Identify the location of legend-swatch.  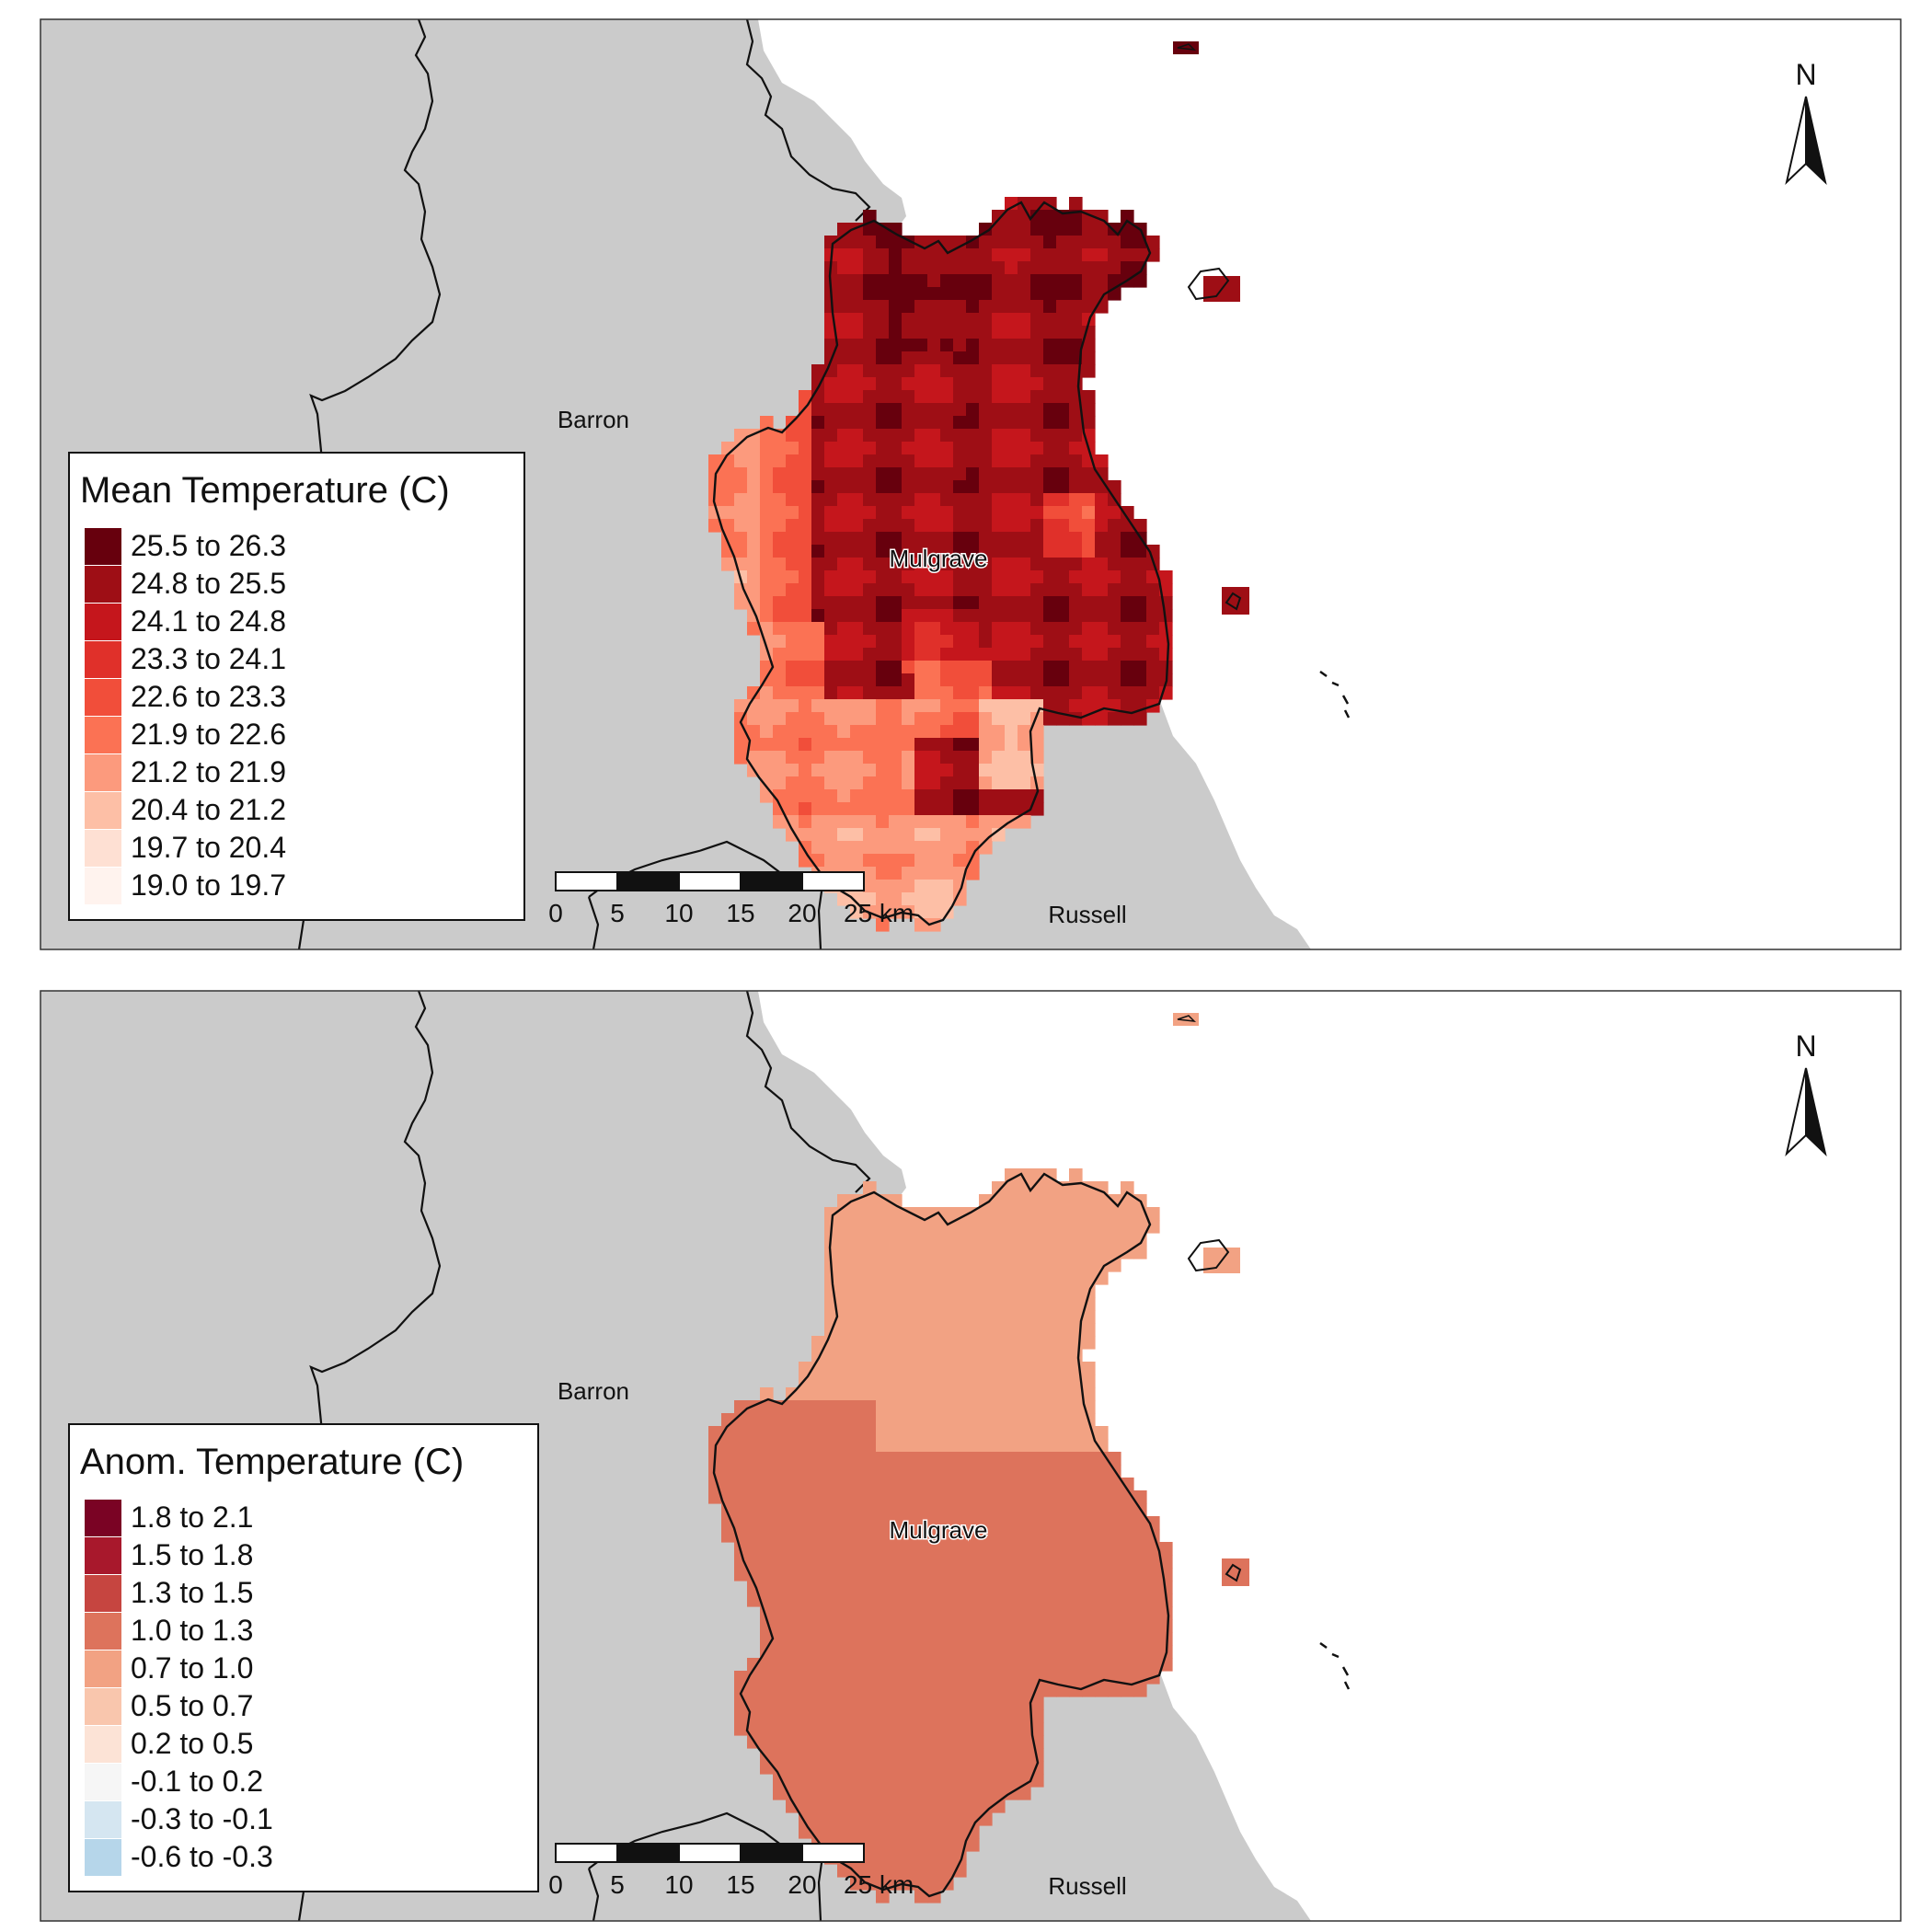
(103, 1593).